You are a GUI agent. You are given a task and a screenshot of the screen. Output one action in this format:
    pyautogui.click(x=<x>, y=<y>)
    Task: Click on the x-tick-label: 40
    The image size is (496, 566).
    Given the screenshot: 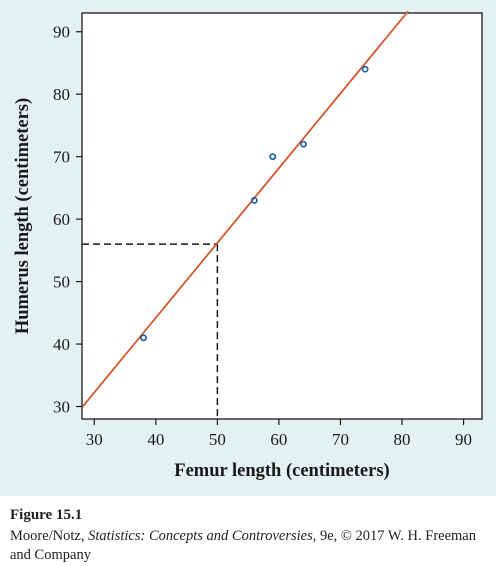 What is the action you would take?
    pyautogui.click(x=155, y=439)
    